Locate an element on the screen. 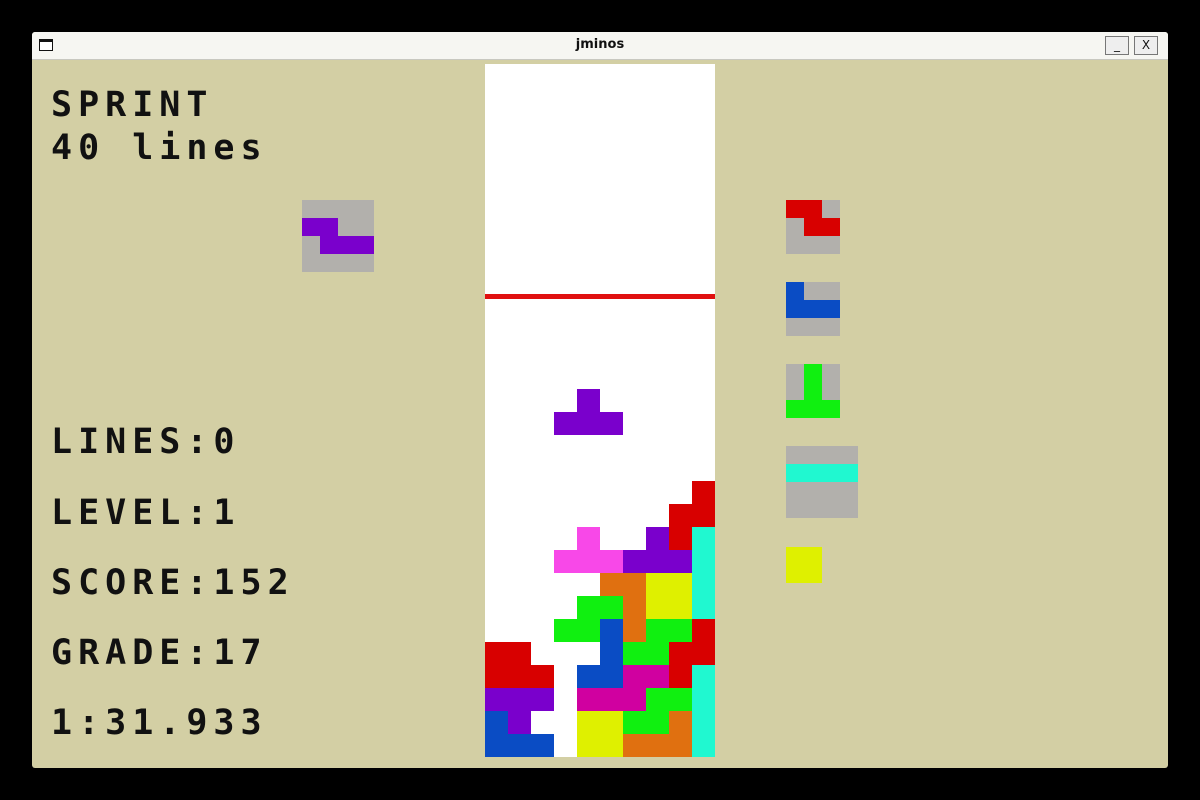 This screenshot has width=1200, height=800. level-stat: LEVEL:1 is located at coordinates (146, 513).